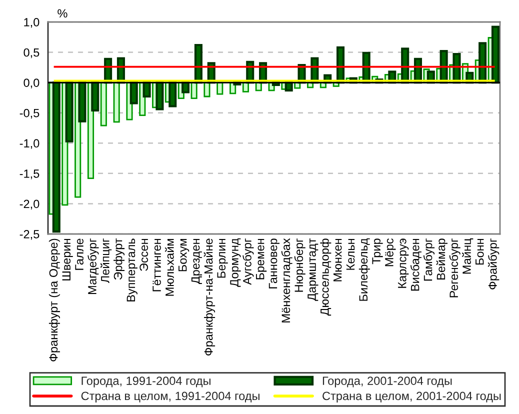 This screenshot has height=414, width=519. What do you see at coordinates (235, 262) in the screenshot?
I see `x-tick-label: Дормунд` at bounding box center [235, 262].